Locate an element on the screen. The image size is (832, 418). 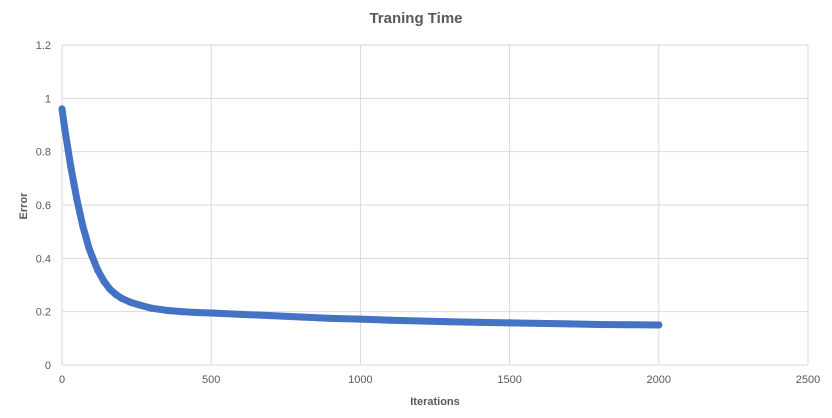
y-tick-label: 0.8 is located at coordinates (43, 153).